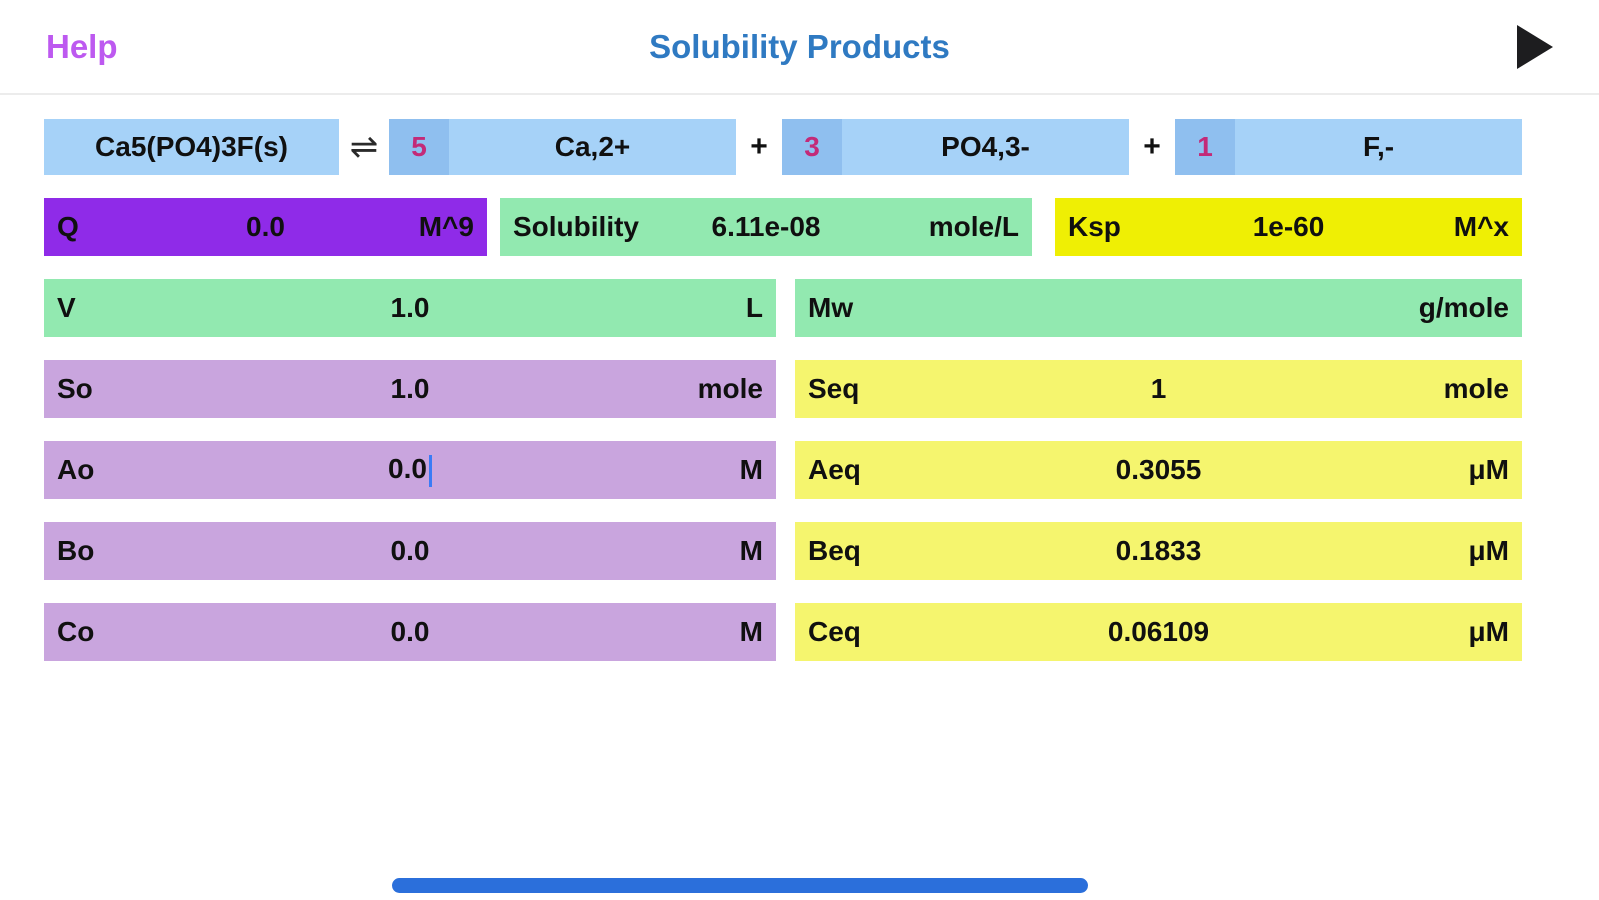 The image size is (1599, 900). I want to click on field-label: Aeq, so click(834, 469).